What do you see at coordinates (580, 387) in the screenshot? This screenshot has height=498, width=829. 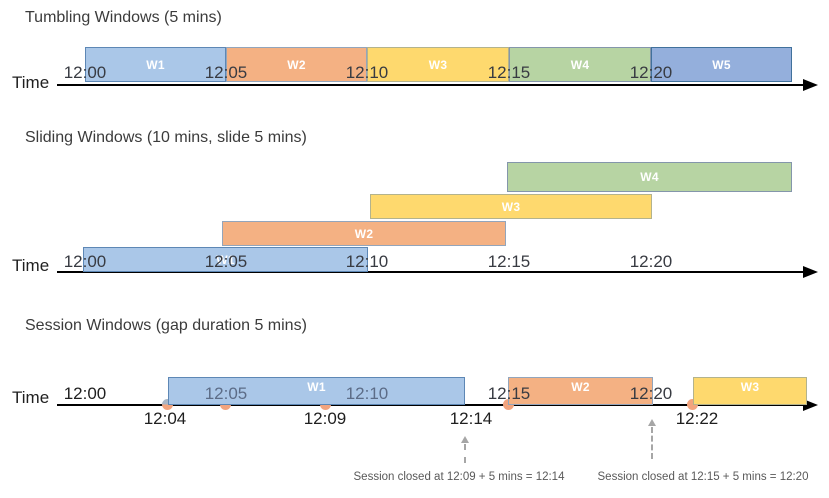 I see `session-window-w2-label: W2` at bounding box center [580, 387].